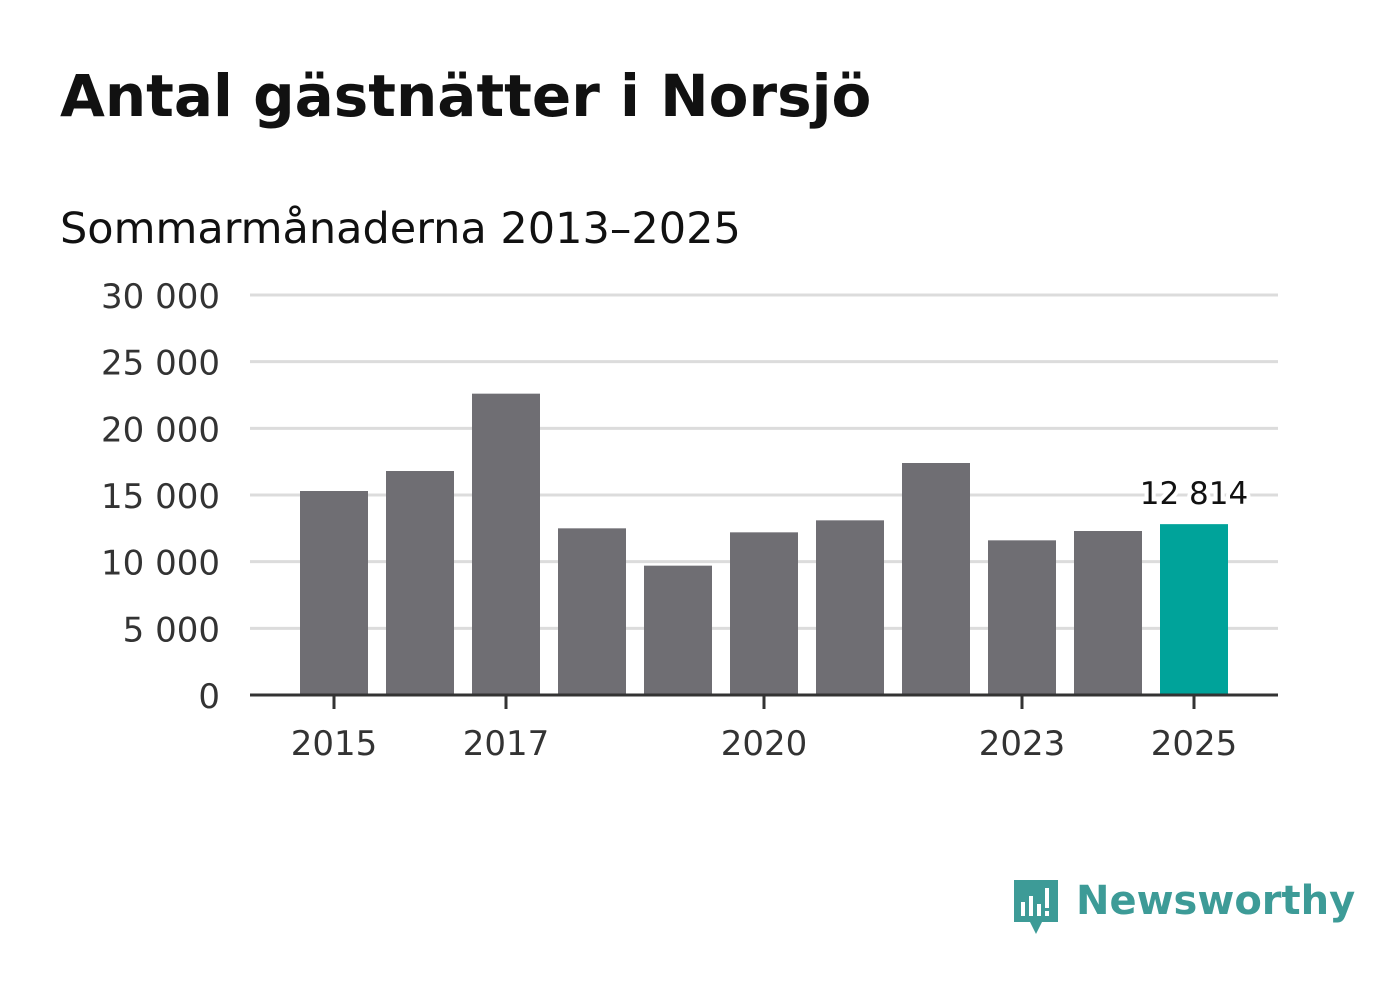  What do you see at coordinates (764, 744) in the screenshot?
I see `x-tick-label: 2020` at bounding box center [764, 744].